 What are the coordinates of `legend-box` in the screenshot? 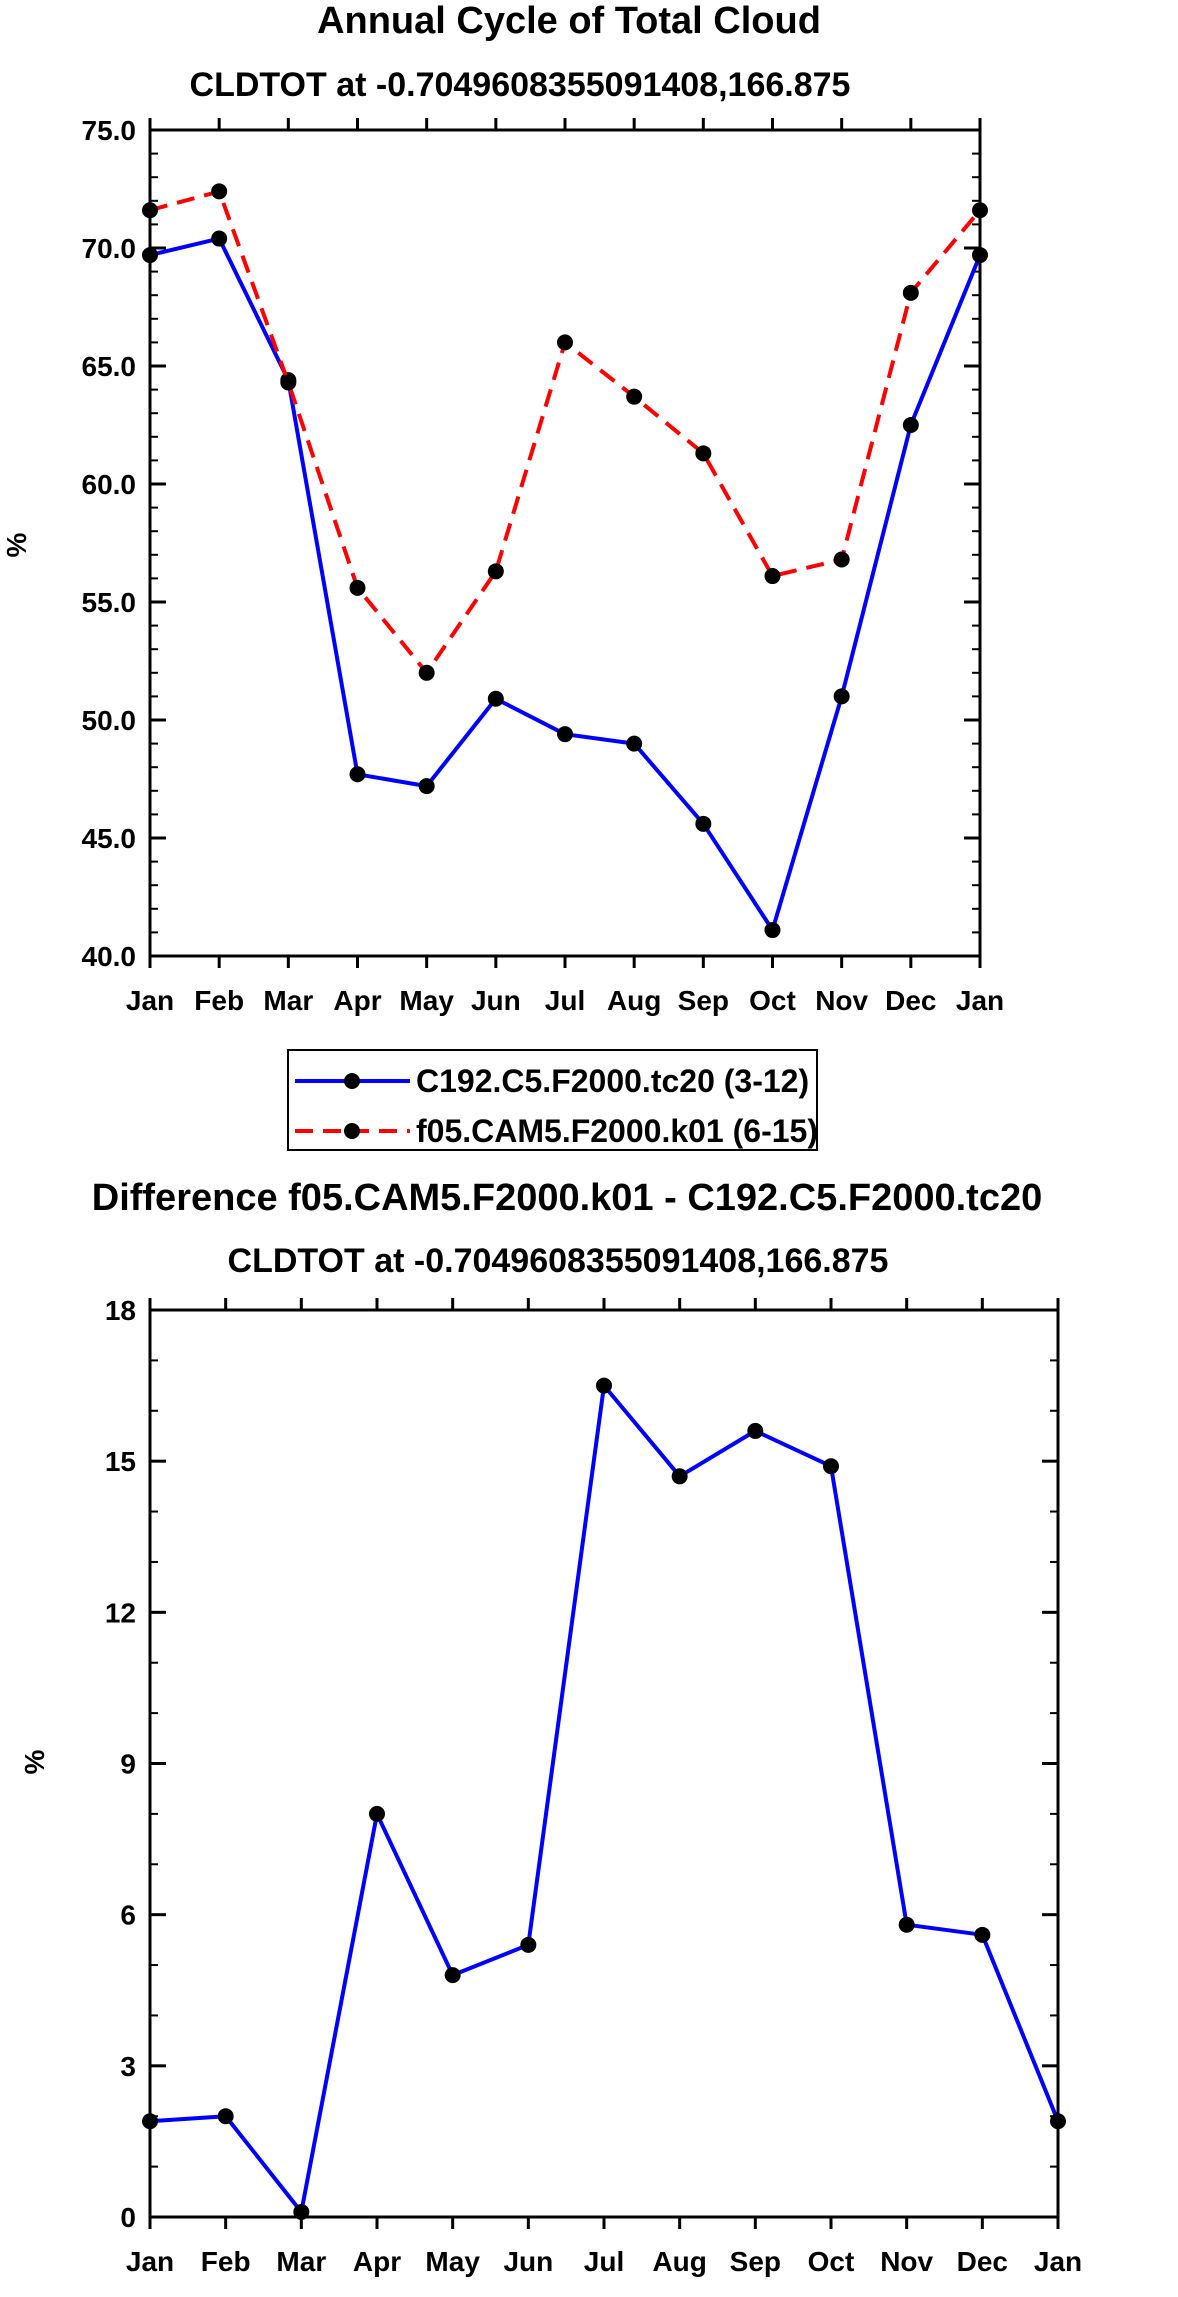 It's located at (552, 1100).